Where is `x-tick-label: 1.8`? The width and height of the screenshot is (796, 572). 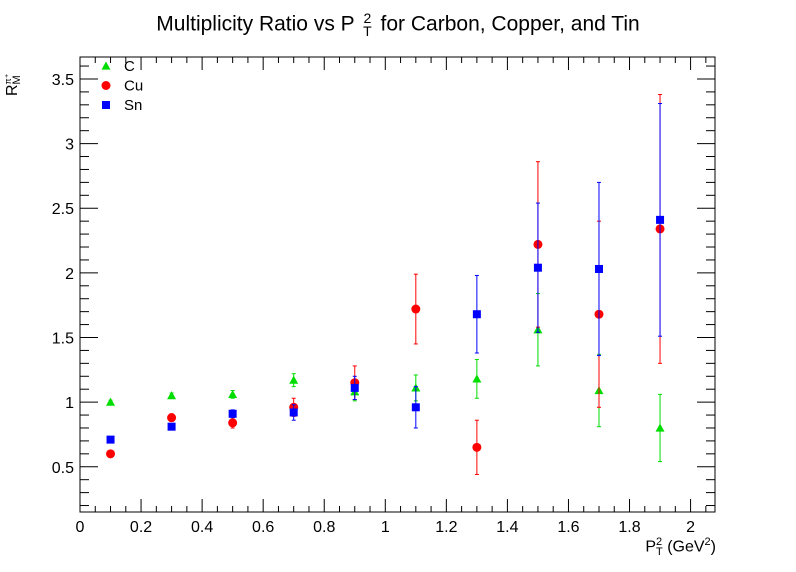
x-tick-label: 1.8 is located at coordinates (629, 527).